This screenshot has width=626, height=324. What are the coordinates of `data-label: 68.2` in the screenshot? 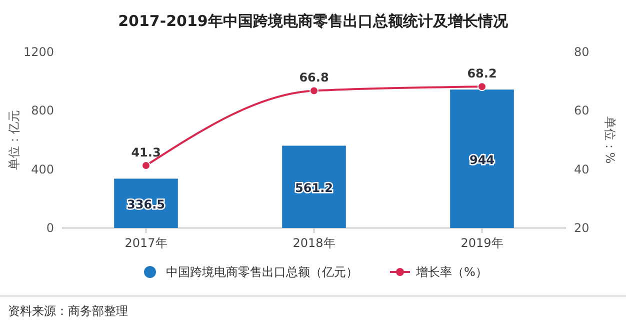 It's located at (482, 73).